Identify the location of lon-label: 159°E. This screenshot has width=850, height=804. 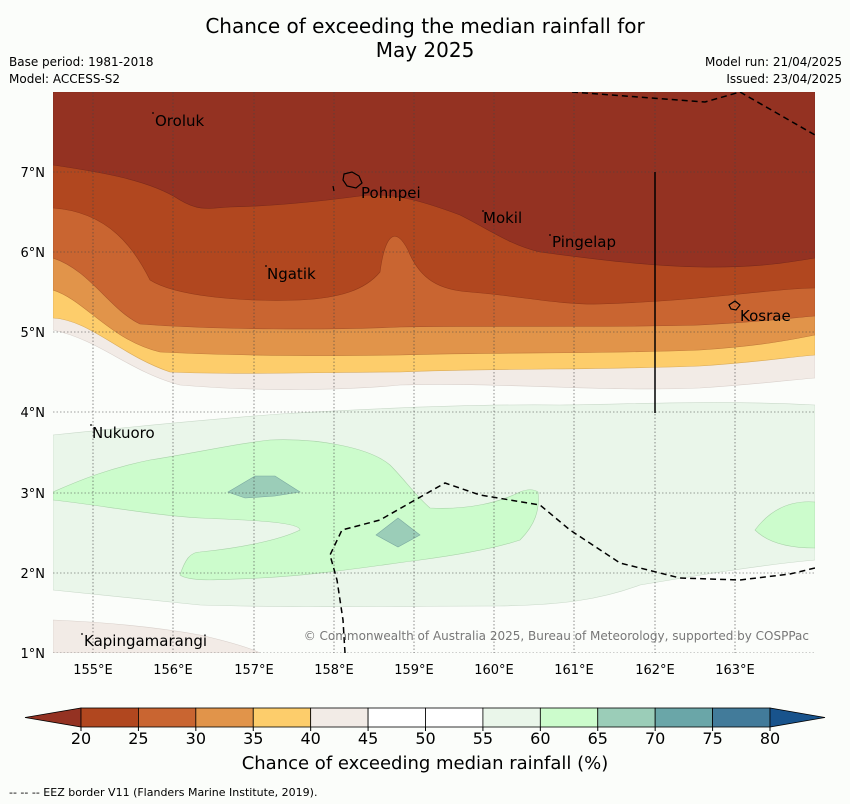
(414, 670).